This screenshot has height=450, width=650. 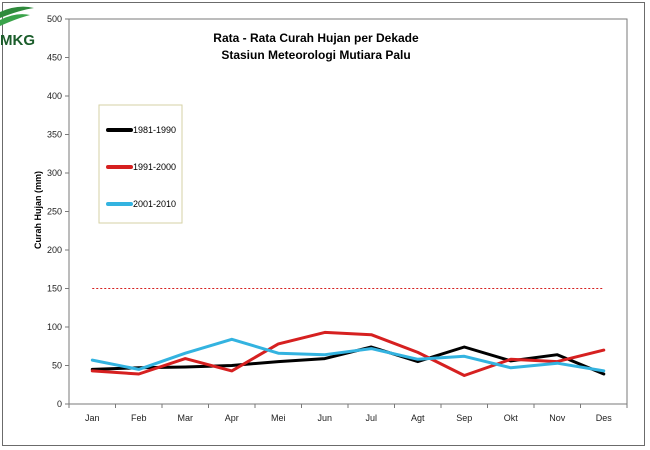 I want to click on x-tick-label: Des, so click(x=604, y=418).